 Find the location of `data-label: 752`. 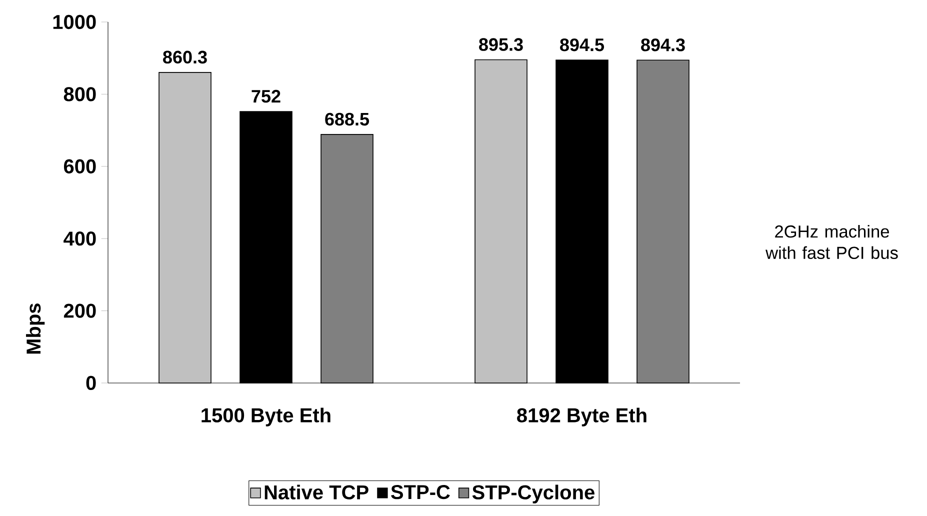

data-label: 752 is located at coordinates (266, 96).